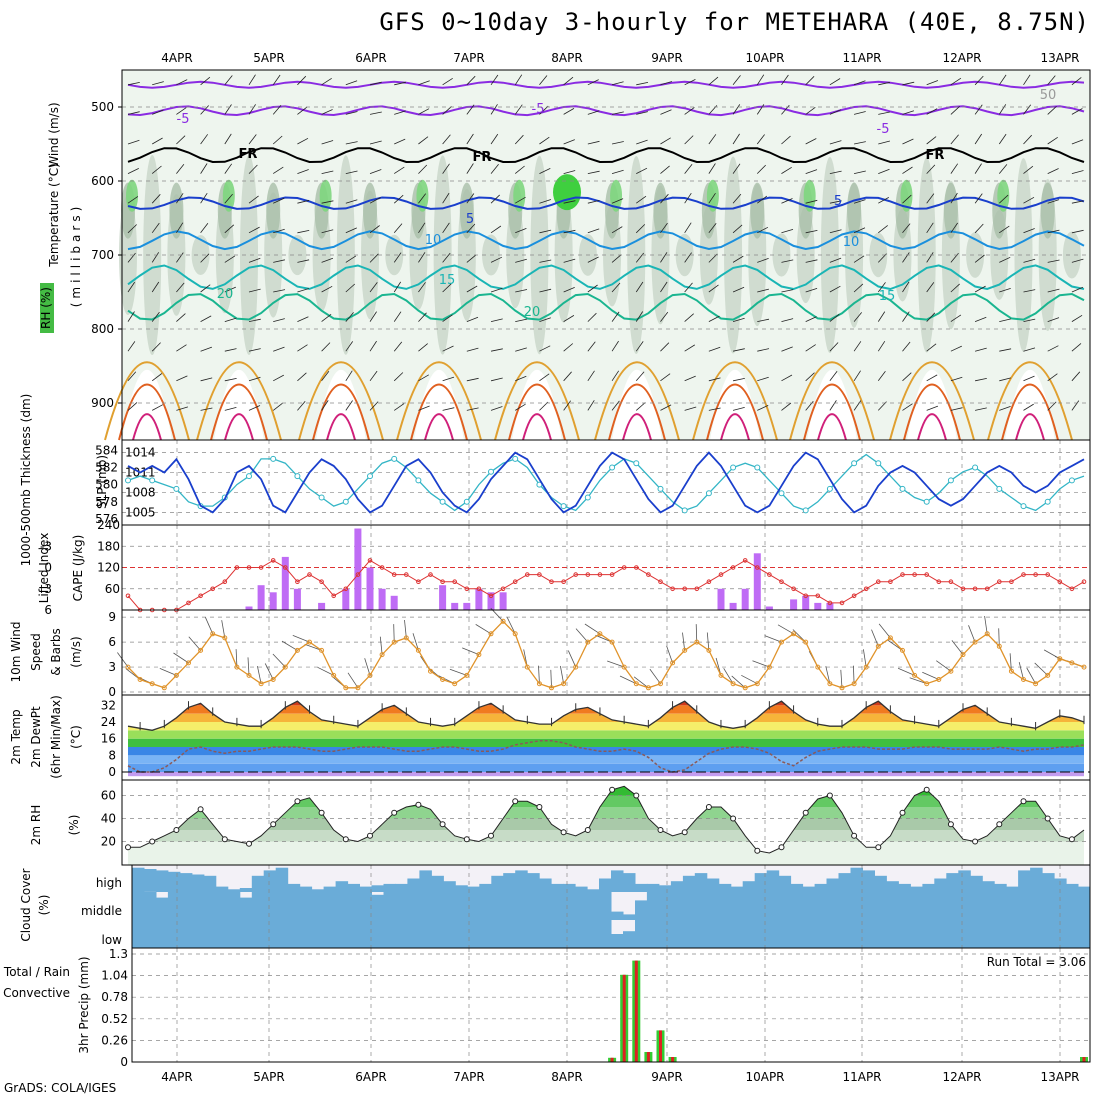 This screenshot has width=1100, height=1100. I want to click on contour-label: FR, so click(248, 154).